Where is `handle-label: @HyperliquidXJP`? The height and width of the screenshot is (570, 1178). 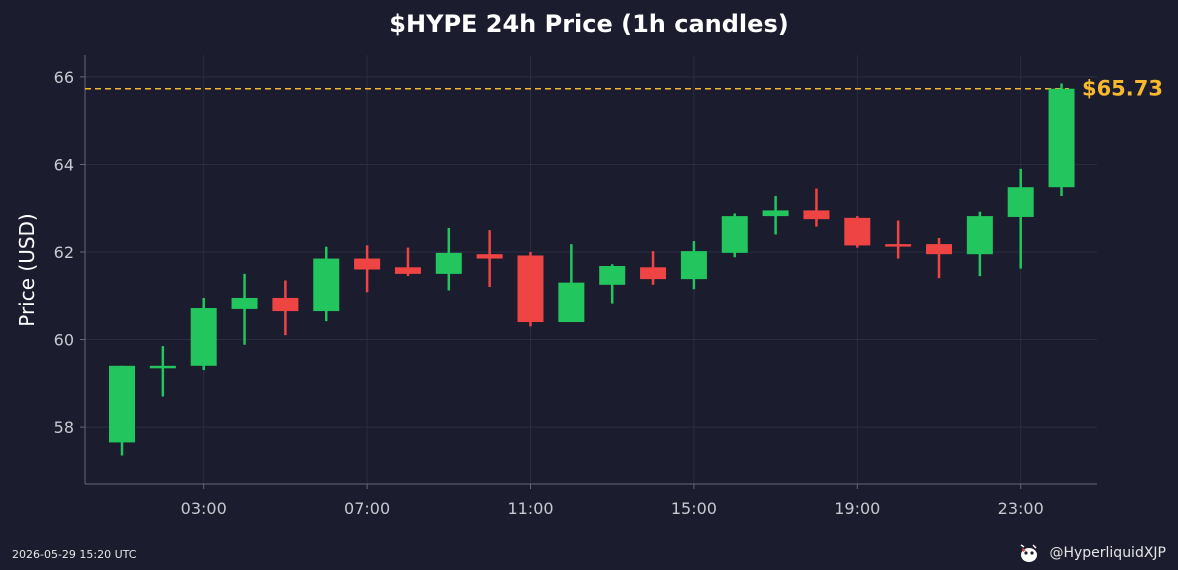
handle-label: @HyperliquidXJP is located at coordinates (1107, 553).